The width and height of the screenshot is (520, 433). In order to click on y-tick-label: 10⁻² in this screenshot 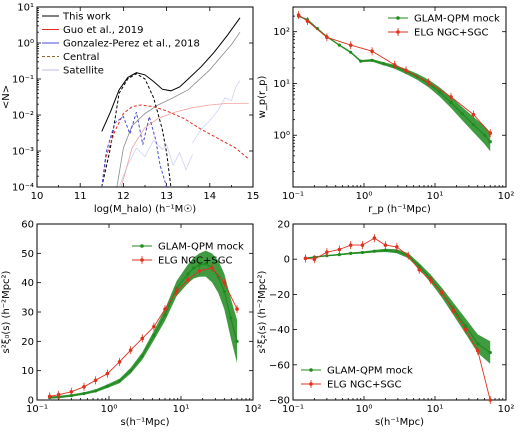, I will do `click(23, 116)`.